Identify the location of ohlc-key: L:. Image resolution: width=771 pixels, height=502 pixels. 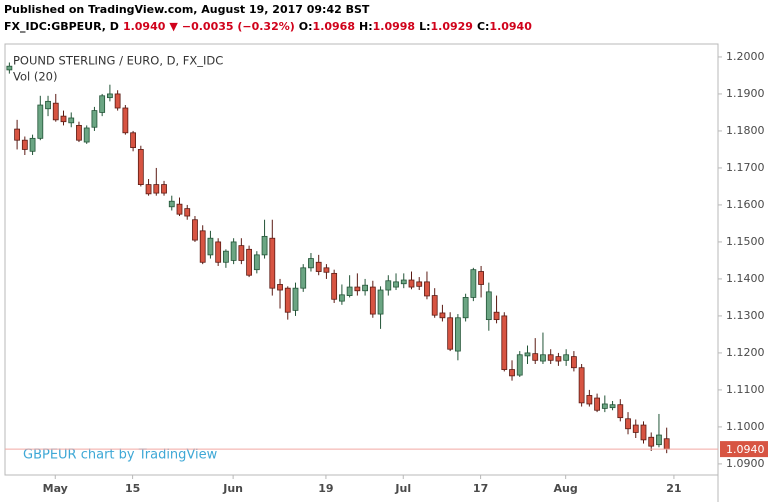
(425, 26).